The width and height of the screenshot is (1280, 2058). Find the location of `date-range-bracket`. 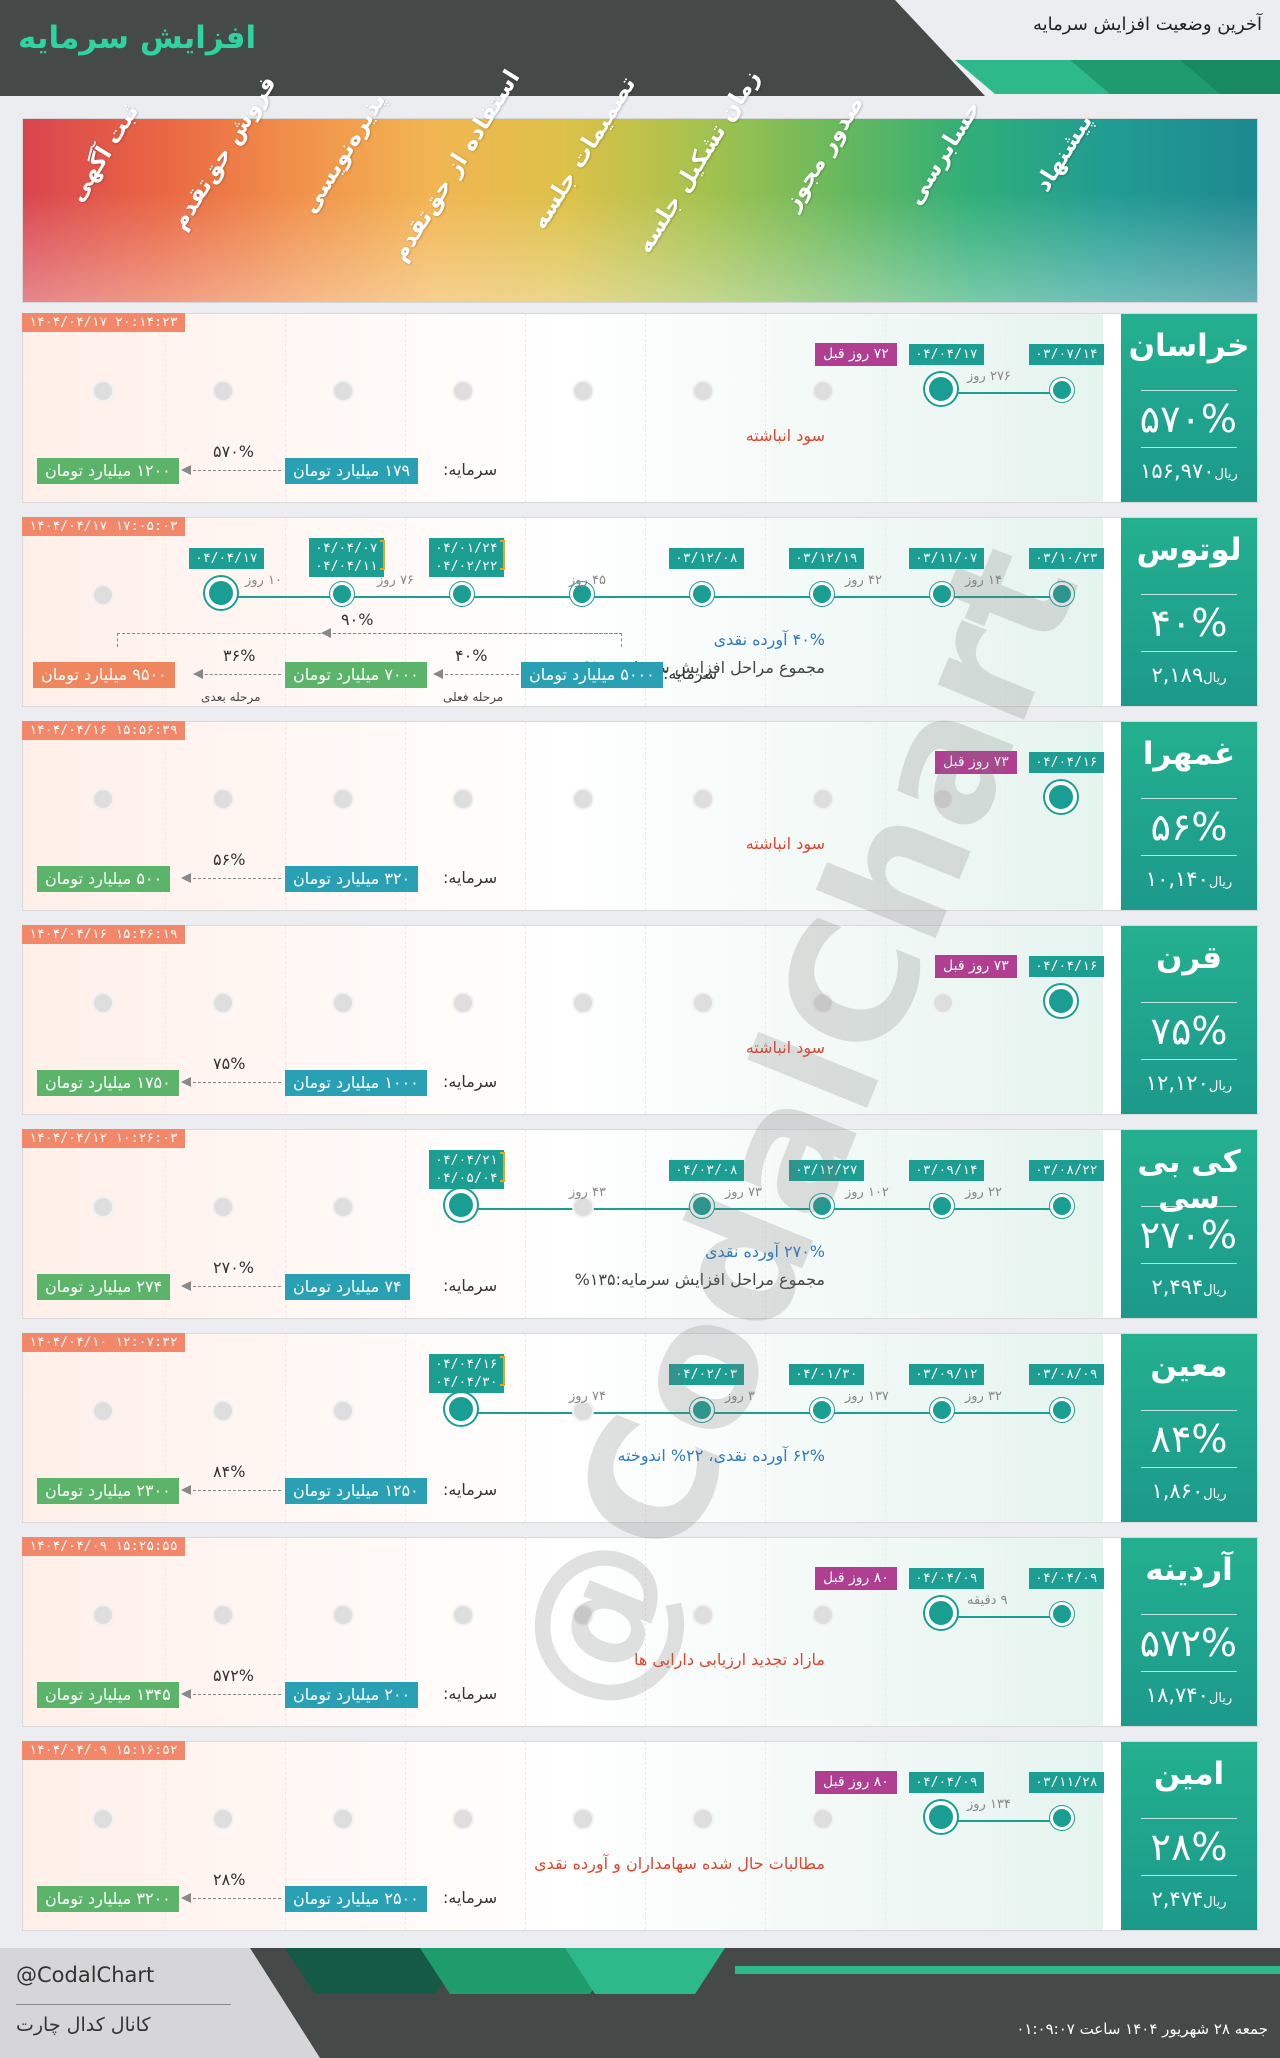

date-range-bracket is located at coordinates (382, 555).